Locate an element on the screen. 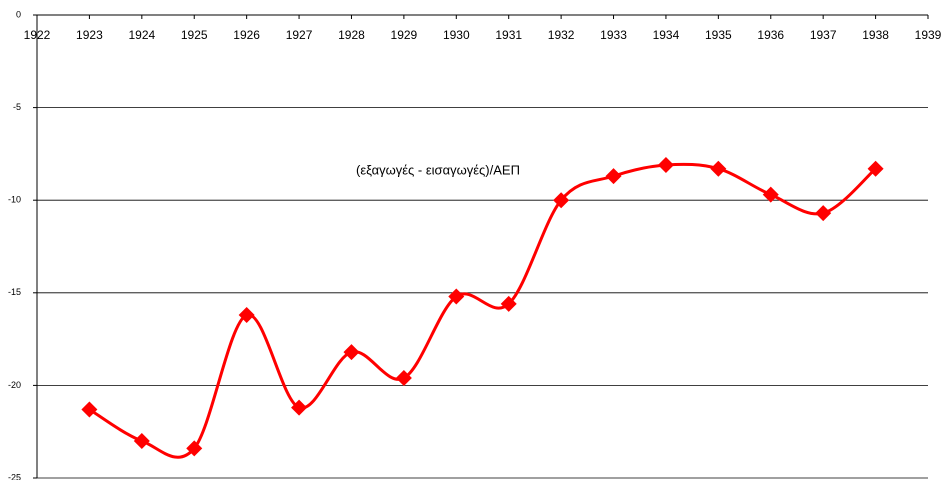 The image size is (944, 480). x-tick-label: 1922 is located at coordinates (37, 35).